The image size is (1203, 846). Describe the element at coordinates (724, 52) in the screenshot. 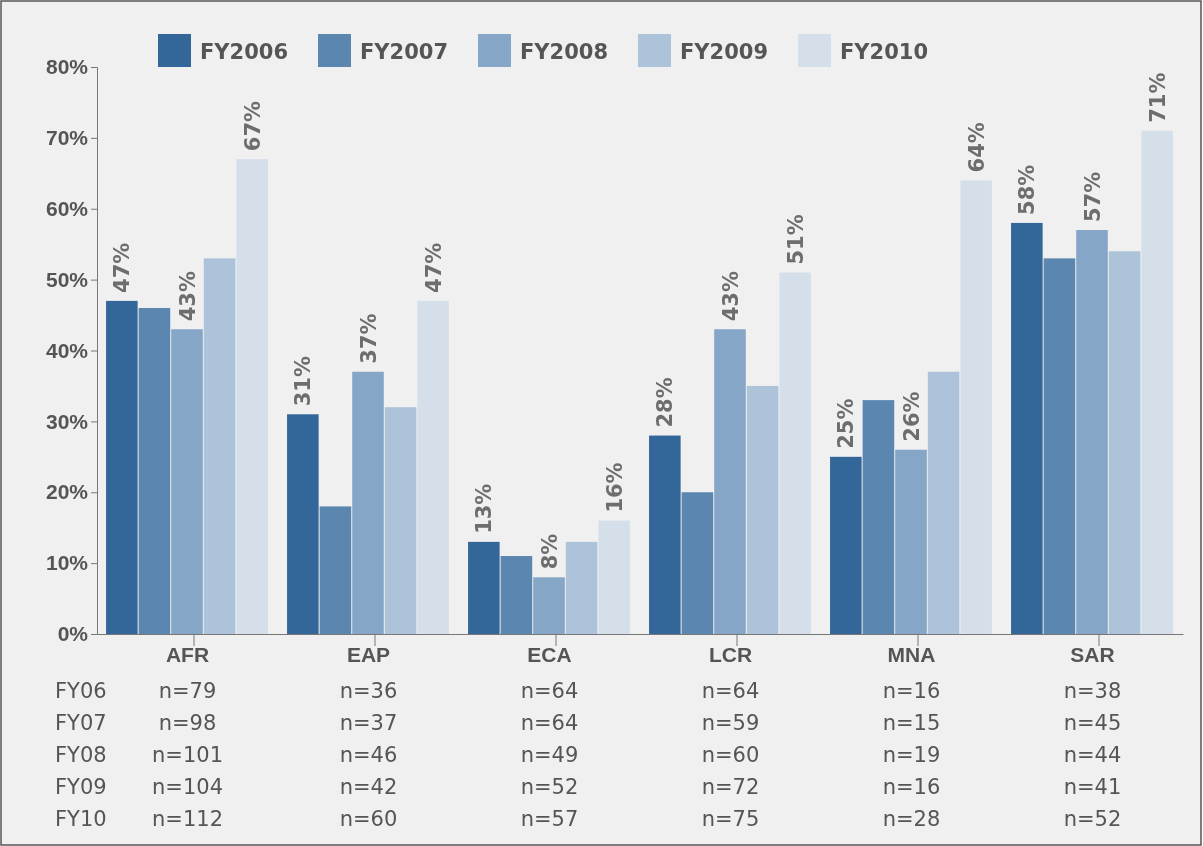

I see `legend-label: FY2009` at that location.